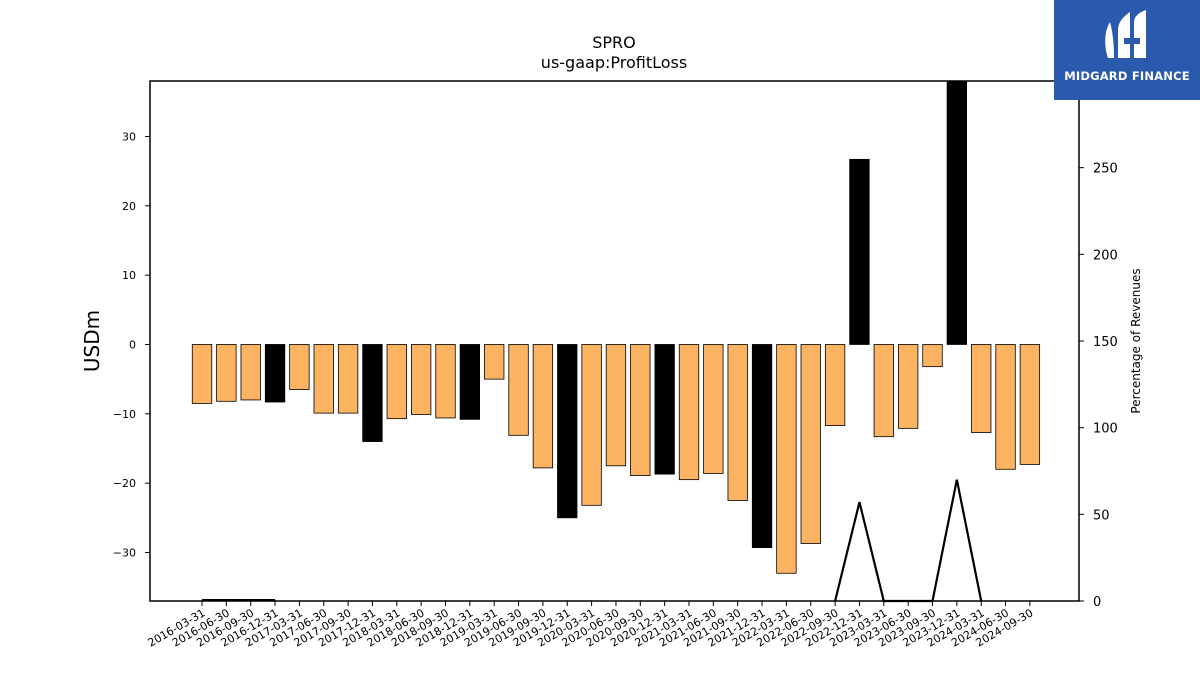  Describe the element at coordinates (129, 136) in the screenshot. I see `y-tick-label: 30` at that location.